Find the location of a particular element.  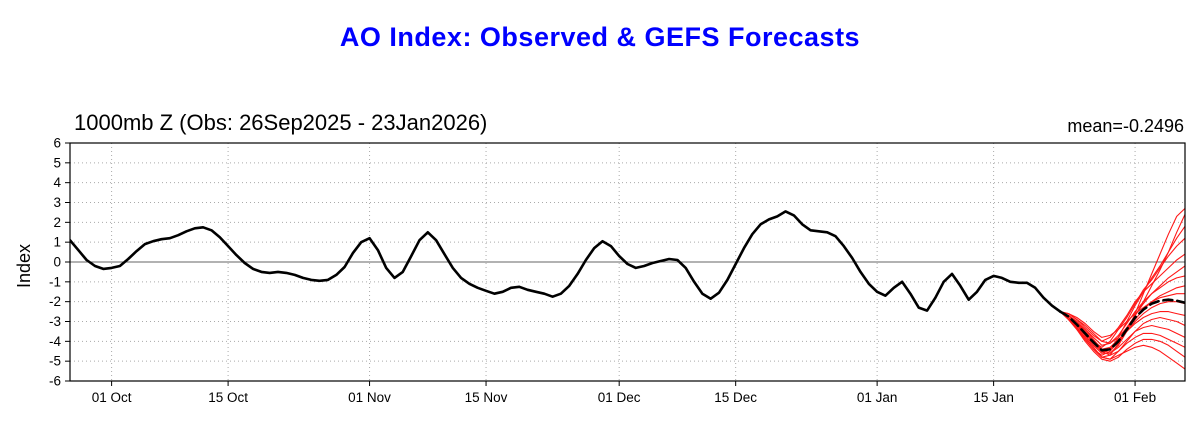

svg-text: 15 Nov is located at coordinates (486, 397).